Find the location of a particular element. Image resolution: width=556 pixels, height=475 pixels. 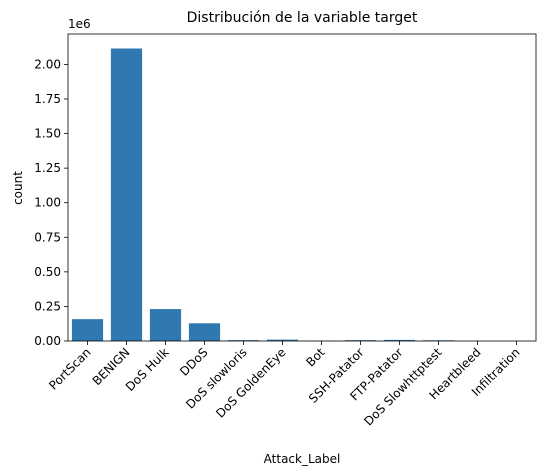

bar-portscan is located at coordinates (87, 330).